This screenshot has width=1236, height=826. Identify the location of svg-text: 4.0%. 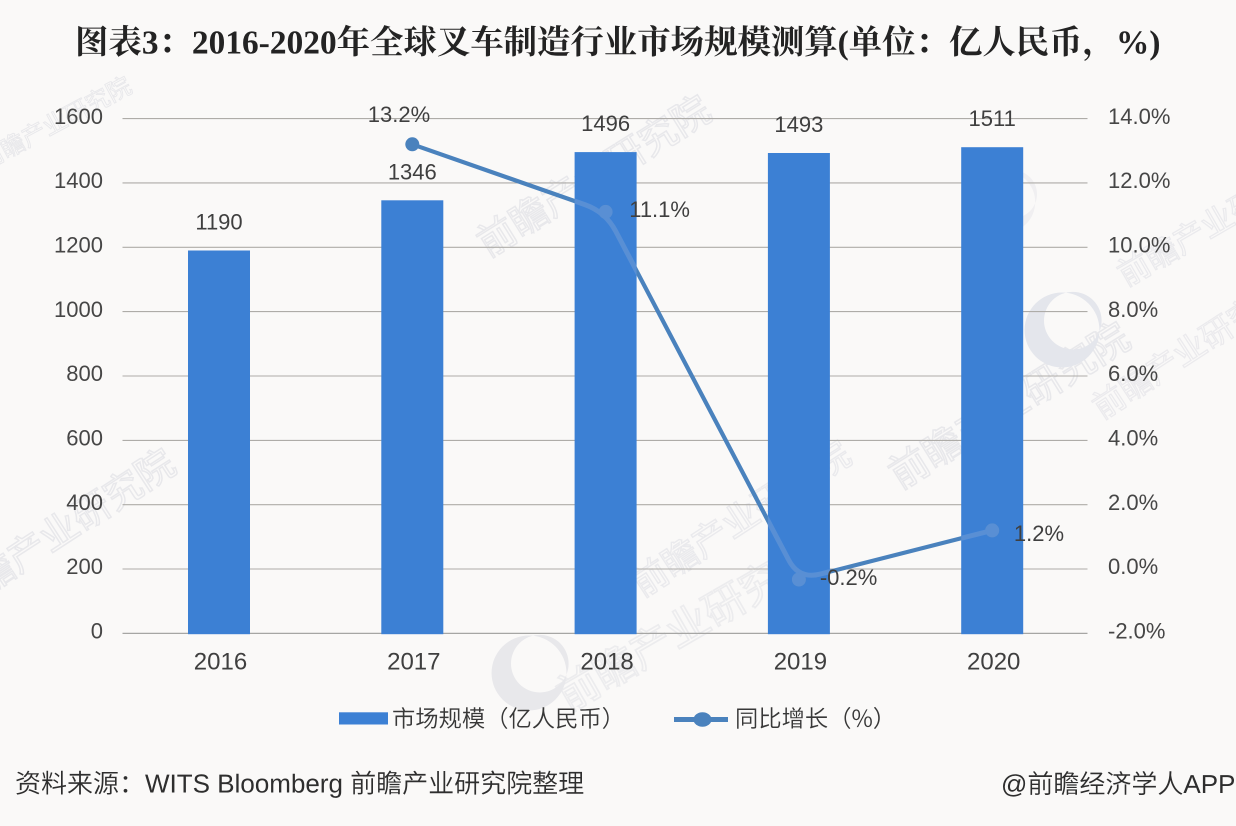
(1133, 438).